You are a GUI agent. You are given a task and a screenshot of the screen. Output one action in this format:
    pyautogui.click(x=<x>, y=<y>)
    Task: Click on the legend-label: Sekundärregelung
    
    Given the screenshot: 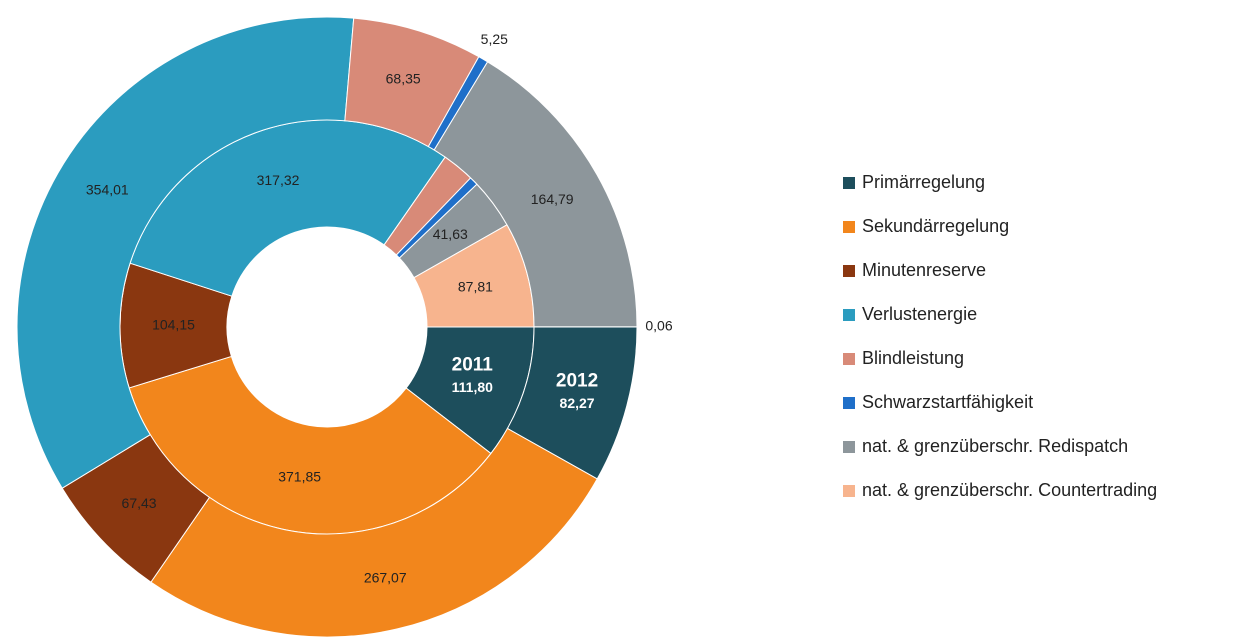 What is the action you would take?
    pyautogui.click(x=935, y=226)
    